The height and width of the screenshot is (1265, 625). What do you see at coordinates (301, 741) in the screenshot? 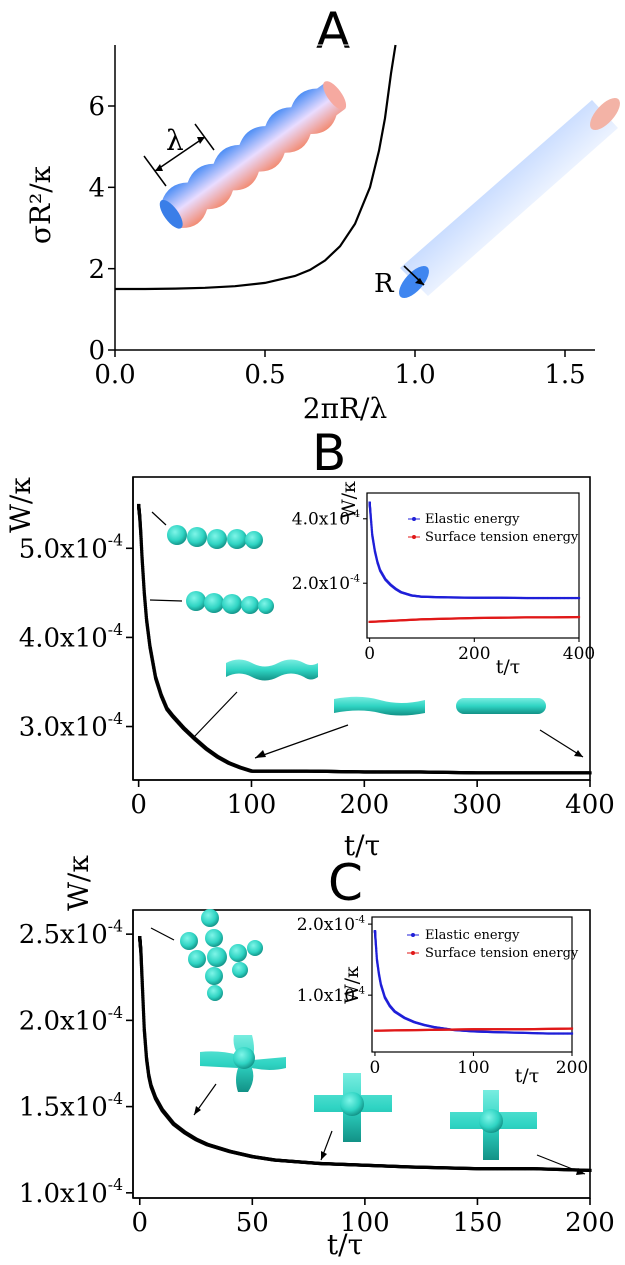
I see `arrow-b4` at bounding box center [301, 741].